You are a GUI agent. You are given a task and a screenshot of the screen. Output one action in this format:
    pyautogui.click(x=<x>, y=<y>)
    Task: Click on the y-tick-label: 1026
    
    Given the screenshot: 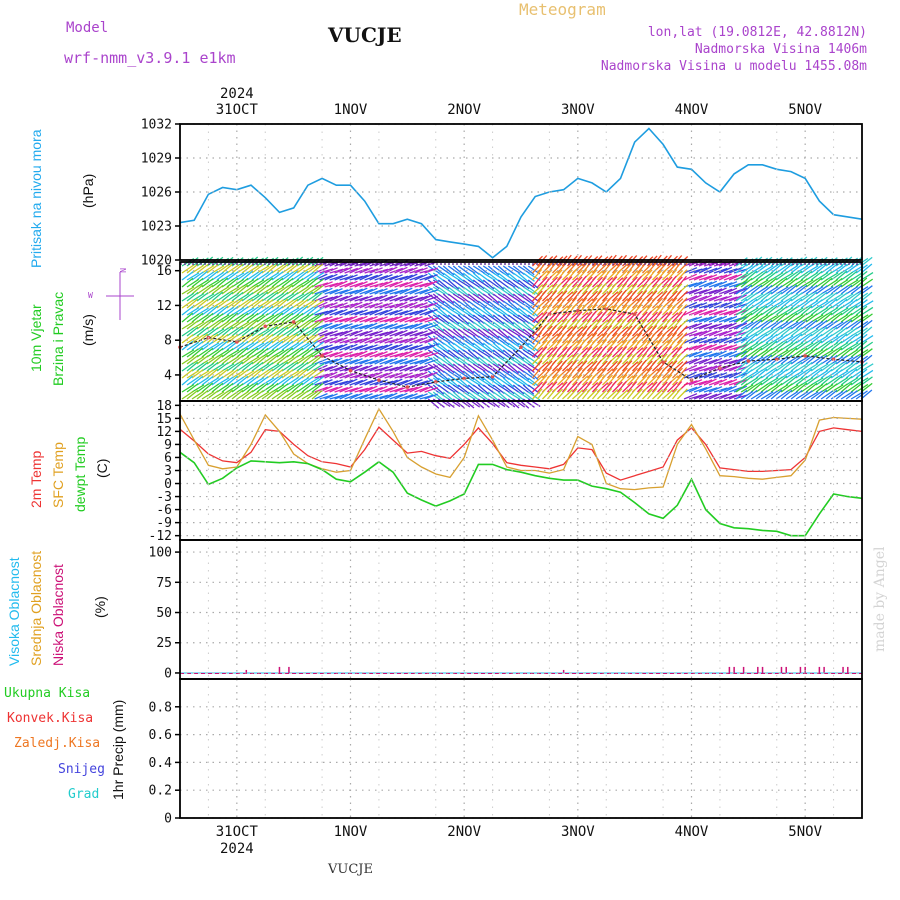 What is the action you would take?
    pyautogui.click(x=156, y=193)
    